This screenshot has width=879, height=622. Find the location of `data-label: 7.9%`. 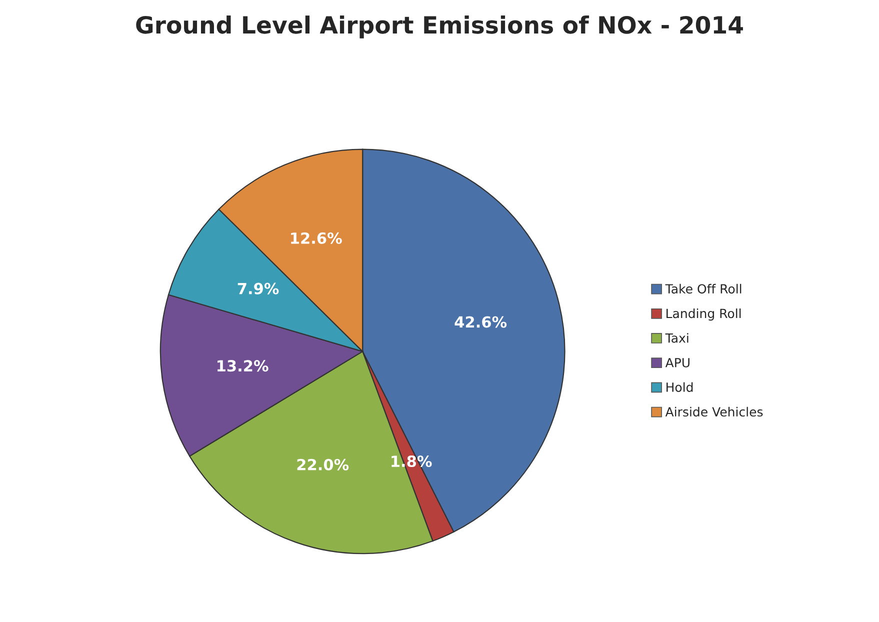

data-label: 7.9% is located at coordinates (258, 288).